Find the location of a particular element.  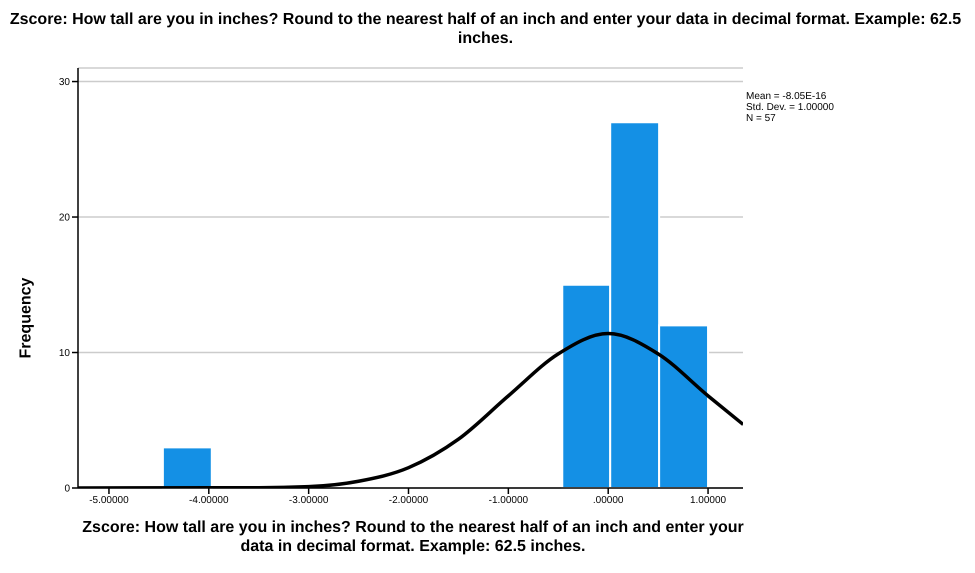

chart-title: Zscore: How tall are you in inches? Round to the nearest half of an inch and enter your data in decimal format. Example: 62.5 inches. is located at coordinates (485, 29).